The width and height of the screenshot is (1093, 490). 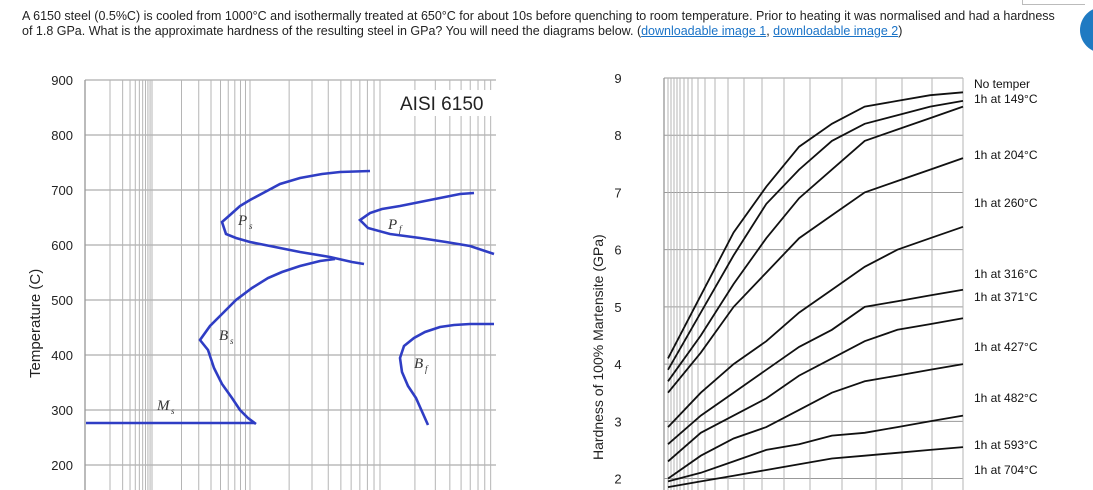 What do you see at coordinates (426, 223) in the screenshot?
I see `pearlite-finish-curve` at bounding box center [426, 223].